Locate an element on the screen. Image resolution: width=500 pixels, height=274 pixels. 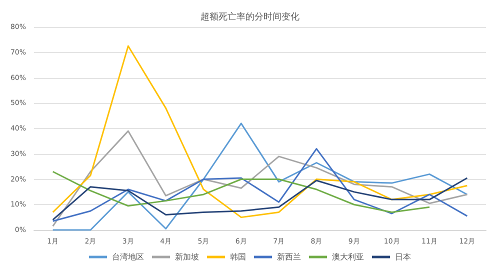
legend-label: 日本 is located at coordinates (403, 257).